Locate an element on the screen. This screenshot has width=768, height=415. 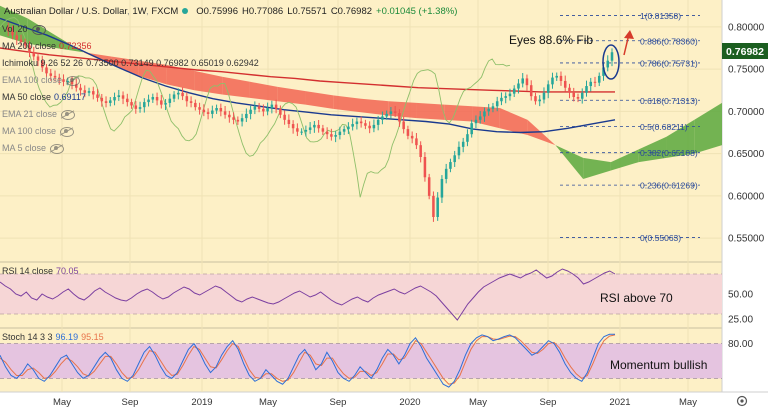
legend-ma100: MA 100 close is located at coordinates (38, 131).